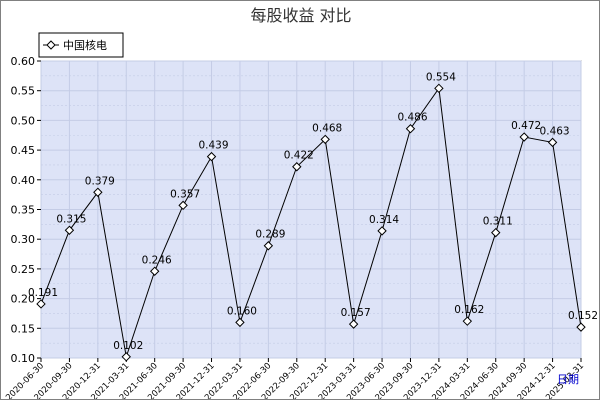 This screenshot has width=600, height=404. What do you see at coordinates (300, 15) in the screenshot?
I see `chart-title: 每股收益 对比` at bounding box center [300, 15].